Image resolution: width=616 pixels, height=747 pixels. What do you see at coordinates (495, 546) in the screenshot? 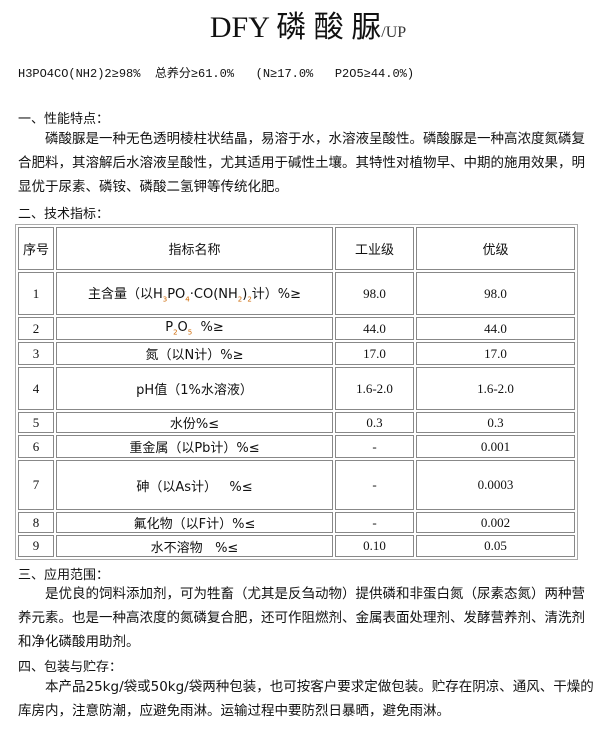
I see `cell-premium: 0.05` at bounding box center [495, 546].